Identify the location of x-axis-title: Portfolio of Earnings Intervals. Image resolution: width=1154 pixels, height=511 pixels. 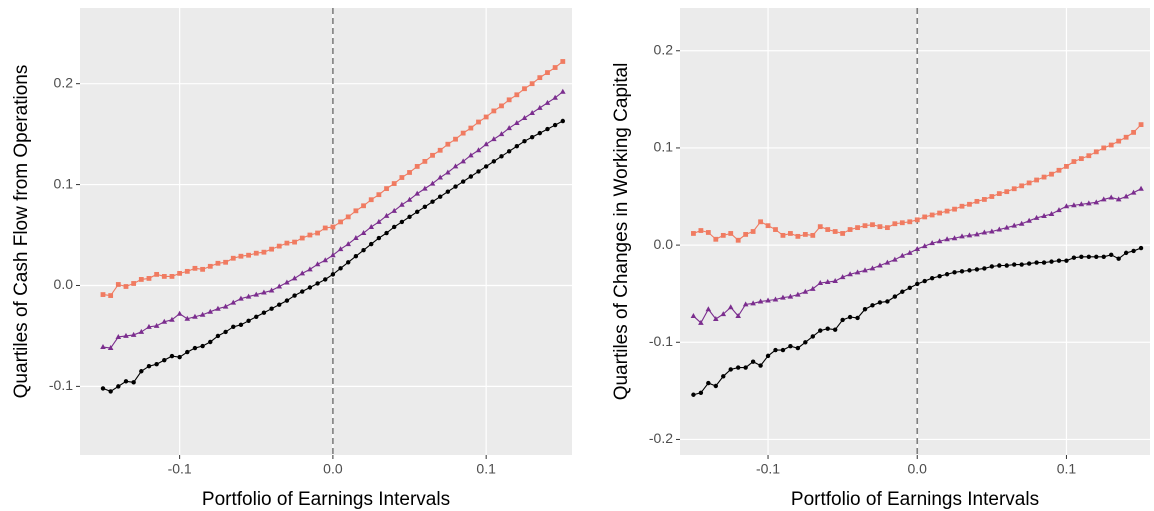
(915, 499).